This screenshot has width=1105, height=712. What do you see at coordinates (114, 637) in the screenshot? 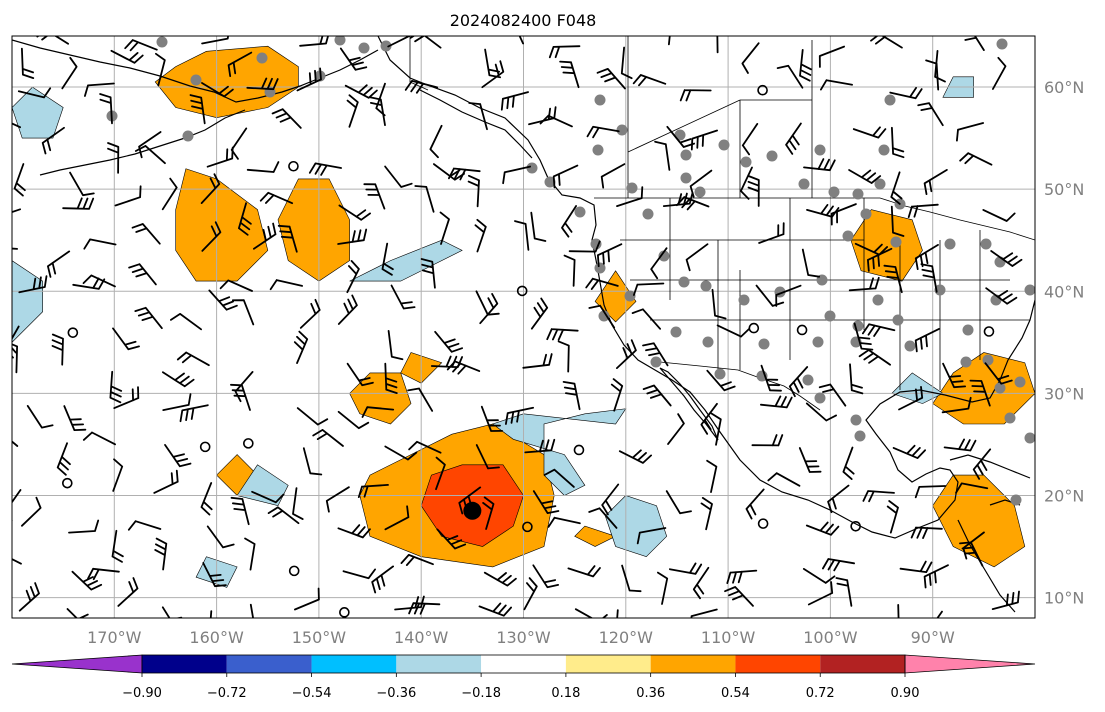
I see `lon-tick-label-0: 170°W` at bounding box center [114, 637].